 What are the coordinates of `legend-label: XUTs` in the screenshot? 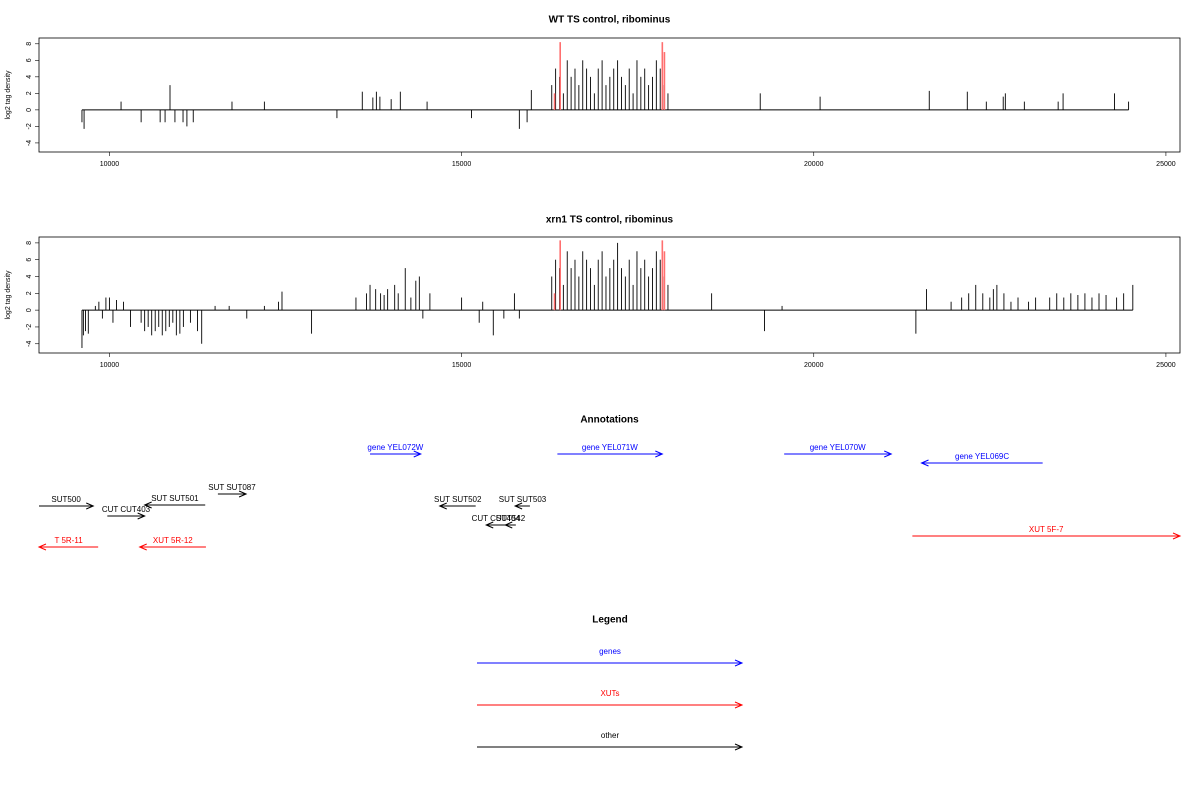 It's located at (609, 693).